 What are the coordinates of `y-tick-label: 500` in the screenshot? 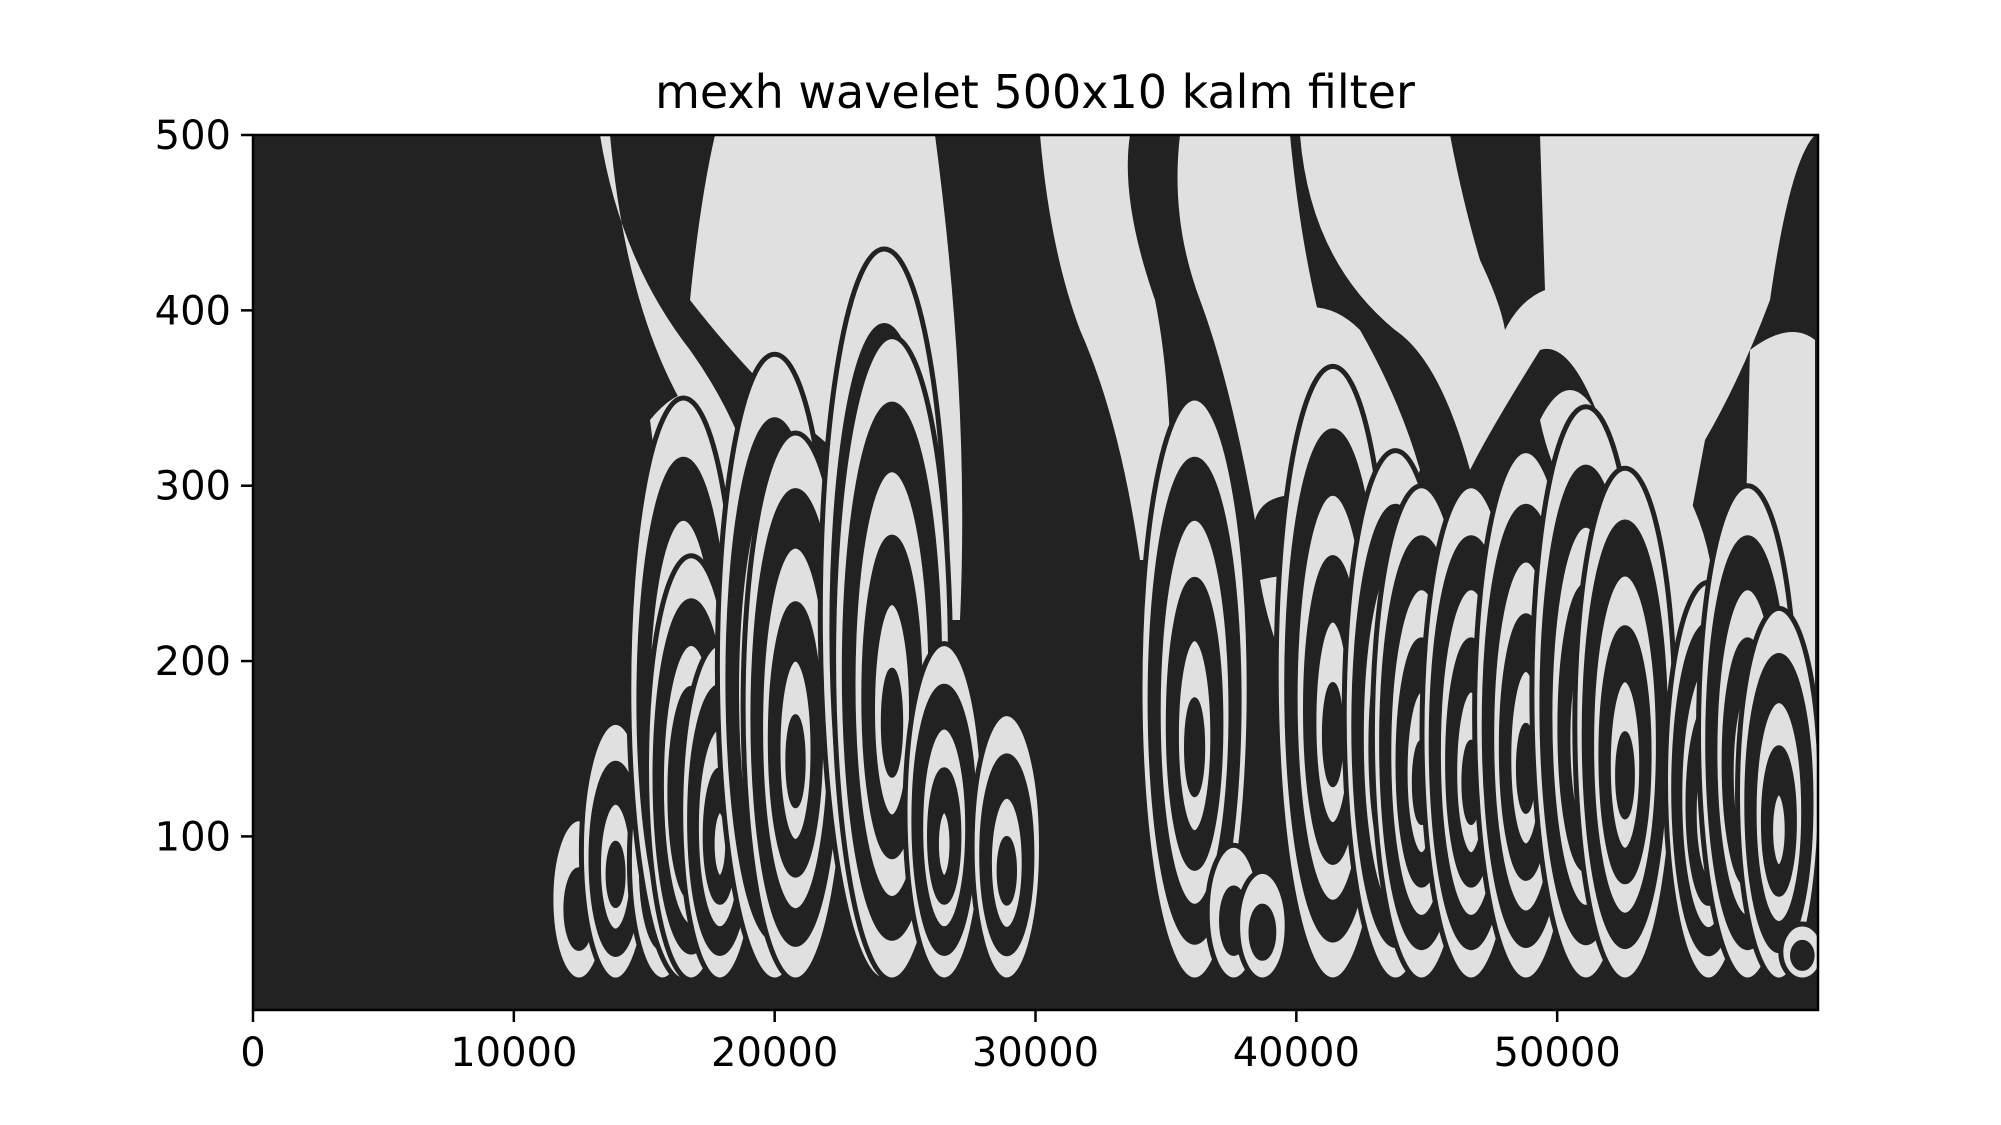 It's located at (193, 136).